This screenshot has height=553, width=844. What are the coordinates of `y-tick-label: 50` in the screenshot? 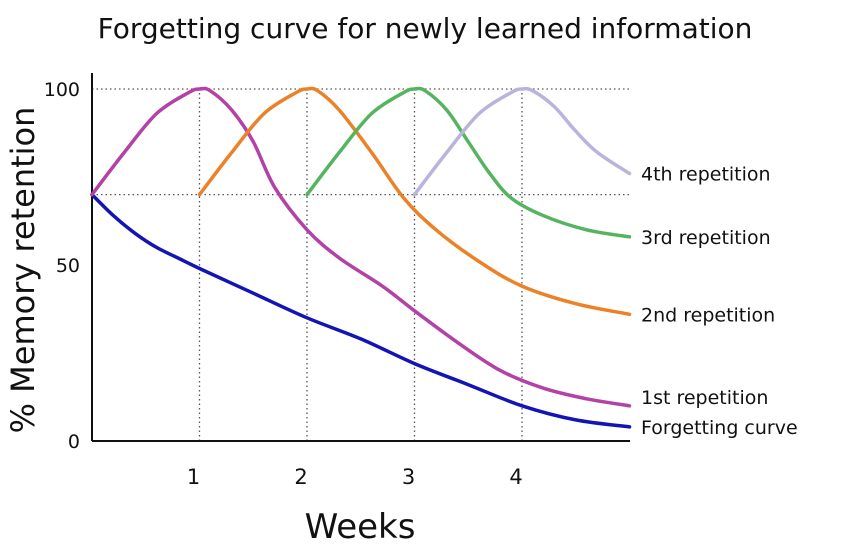 It's located at (68, 266).